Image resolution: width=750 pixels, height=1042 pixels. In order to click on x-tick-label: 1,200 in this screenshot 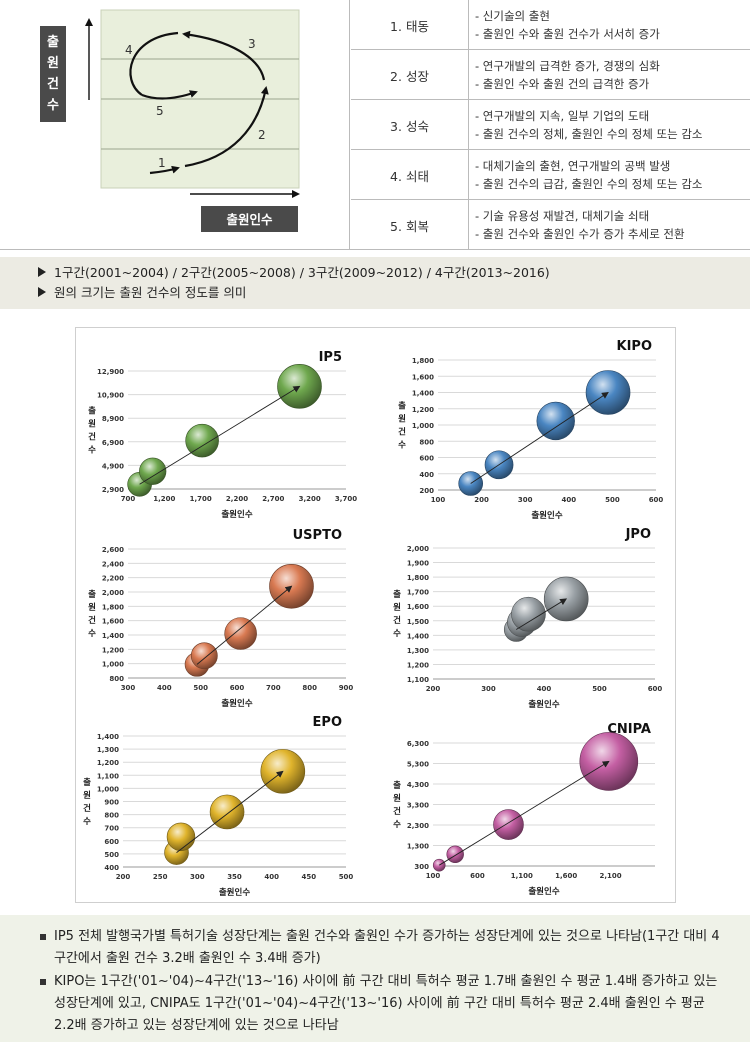, I will do `click(164, 499)`.